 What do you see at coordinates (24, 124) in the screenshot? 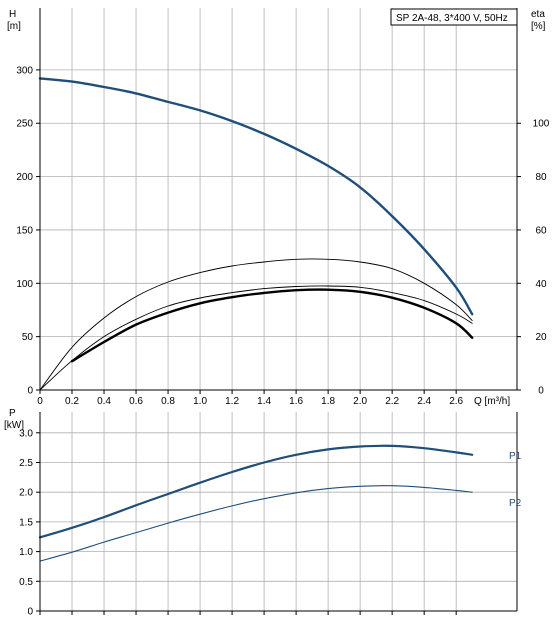
I see `y-tick-label: 250` at bounding box center [24, 124].